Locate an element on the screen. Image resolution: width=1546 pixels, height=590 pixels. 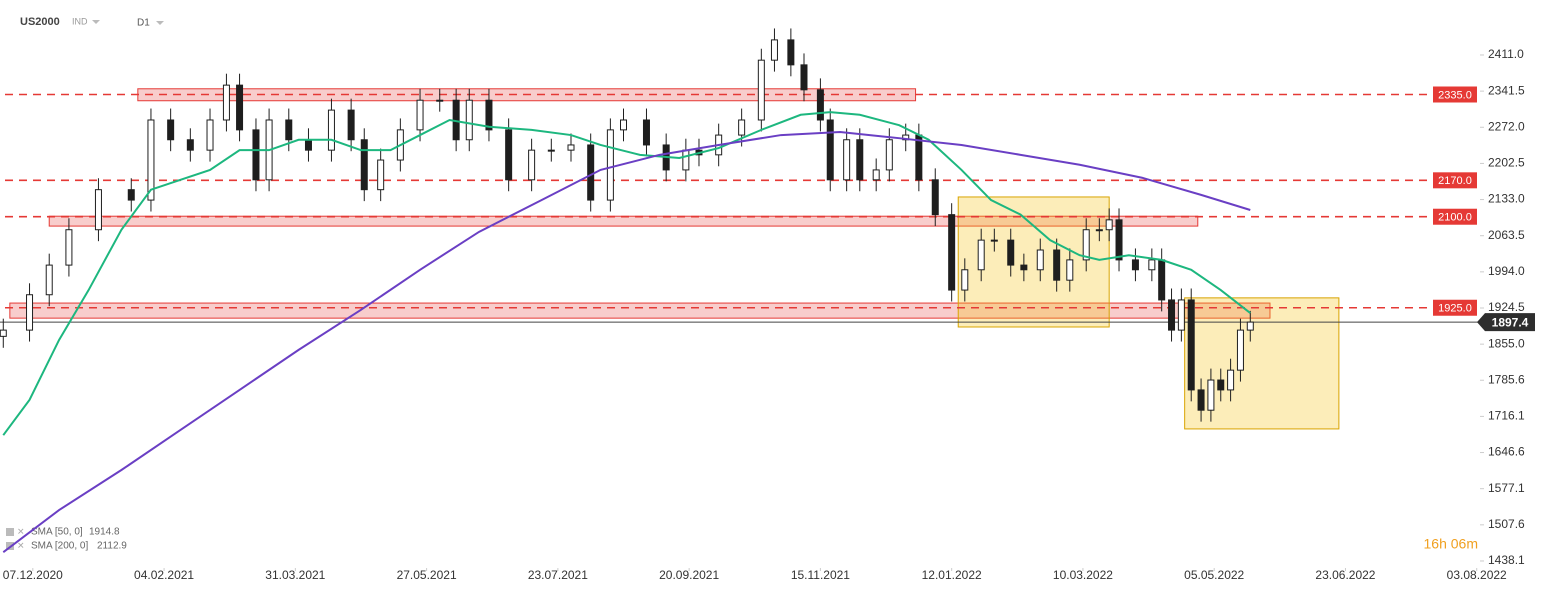
market: IND is located at coordinates (80, 21).